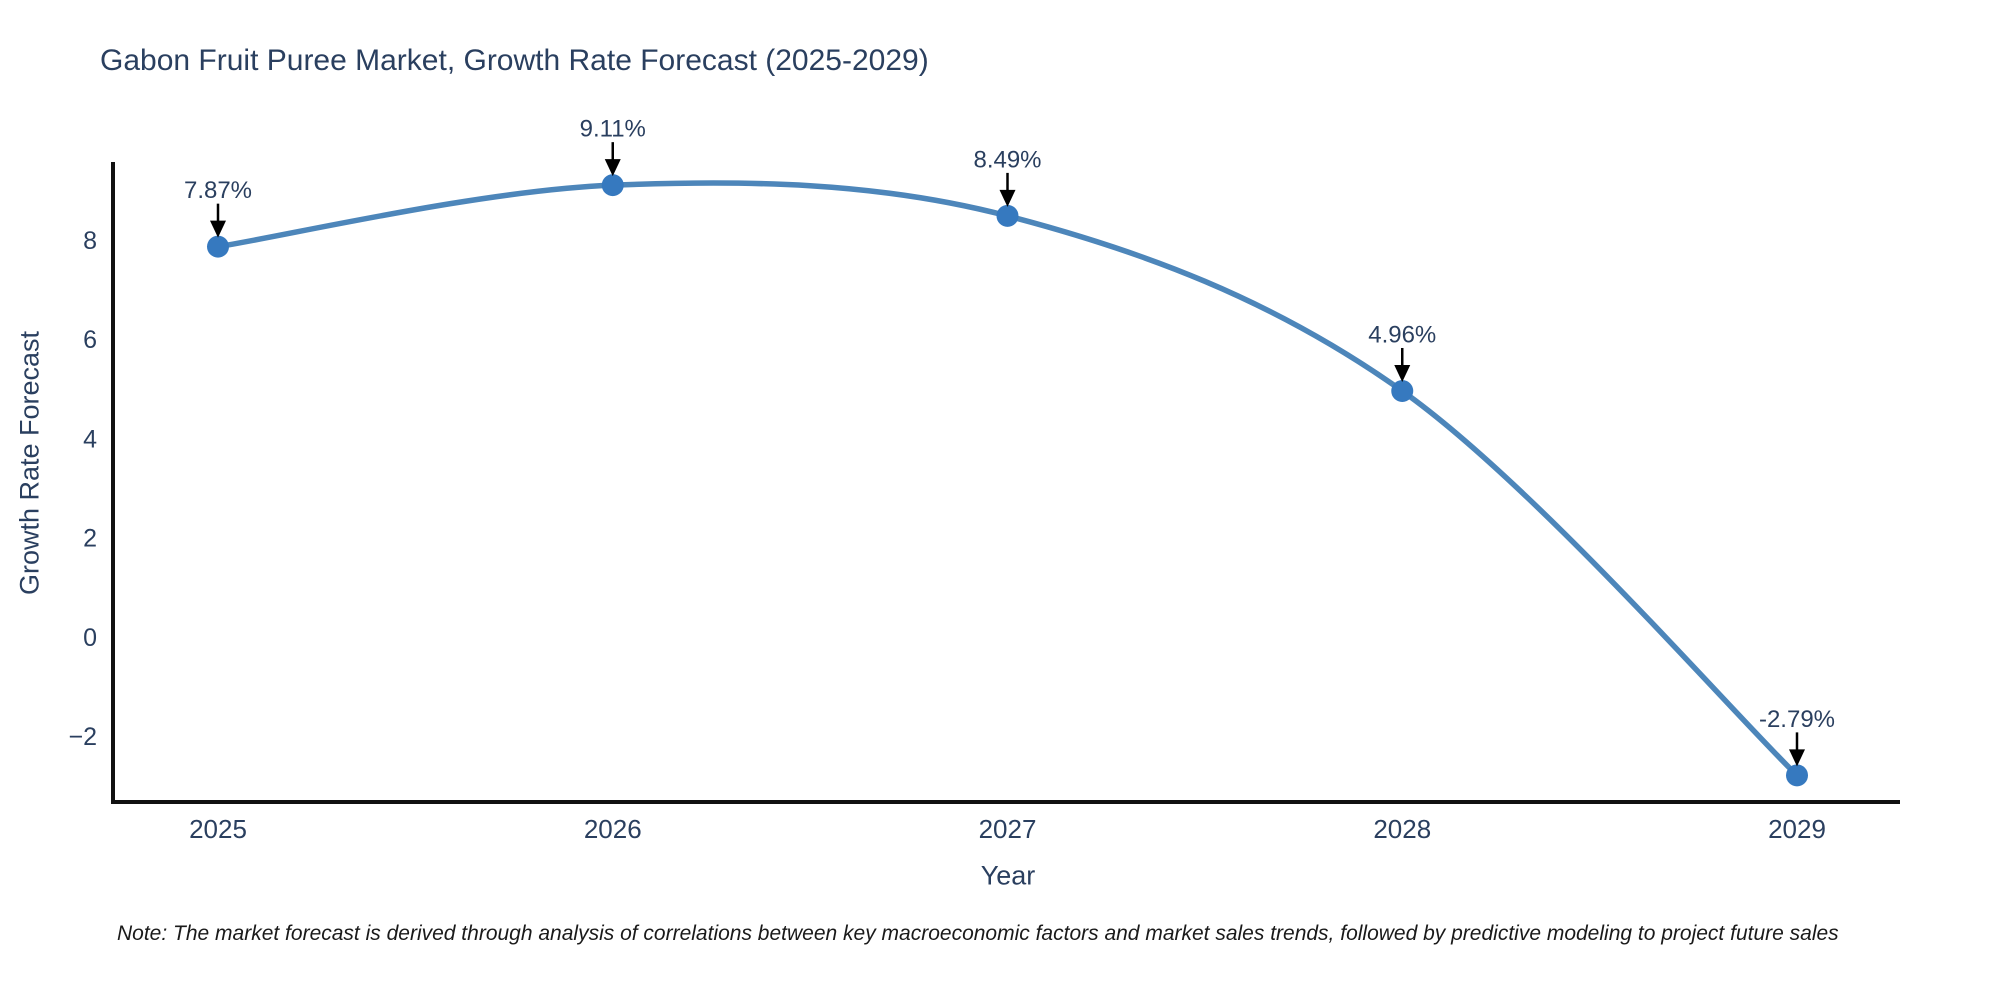 The height and width of the screenshot is (1000, 2000). What do you see at coordinates (90, 638) in the screenshot?
I see `y-tick-label: 0` at bounding box center [90, 638].